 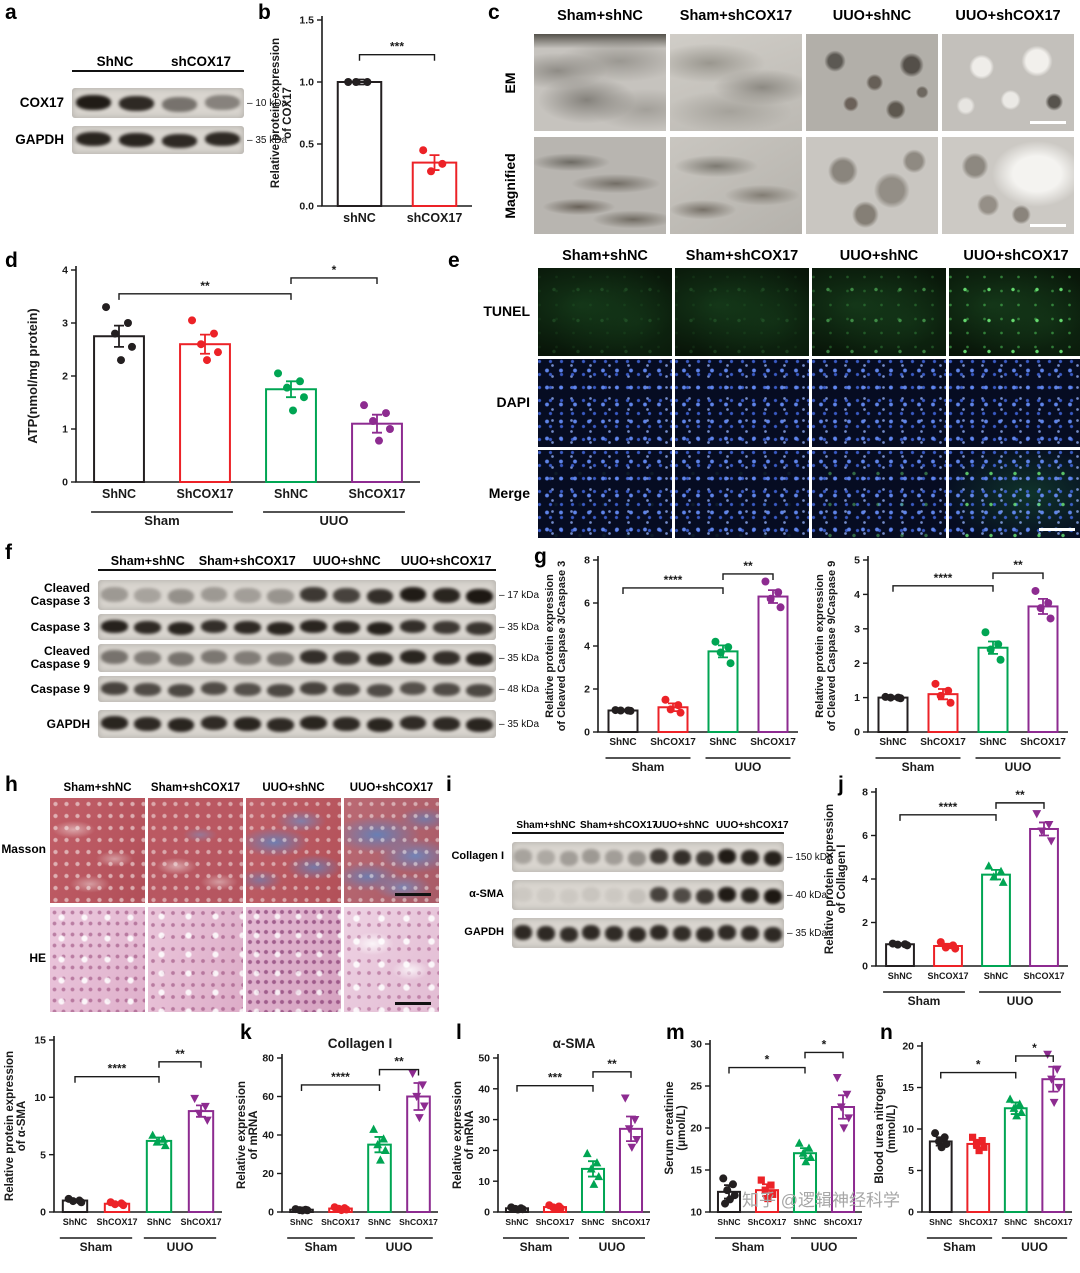 What do you see at coordinates (1034, 1247) in the screenshot?
I see `svg-text: UUO` at bounding box center [1034, 1247].